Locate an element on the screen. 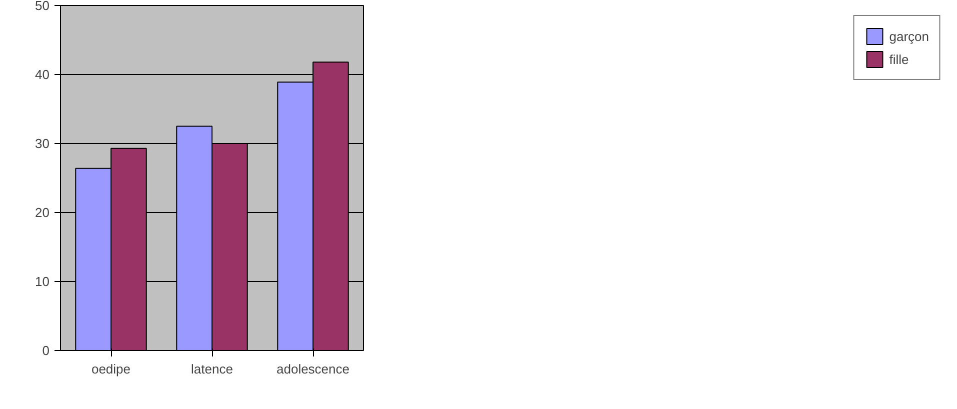 The height and width of the screenshot is (409, 957). x-tick-label: adolescence is located at coordinates (313, 369).